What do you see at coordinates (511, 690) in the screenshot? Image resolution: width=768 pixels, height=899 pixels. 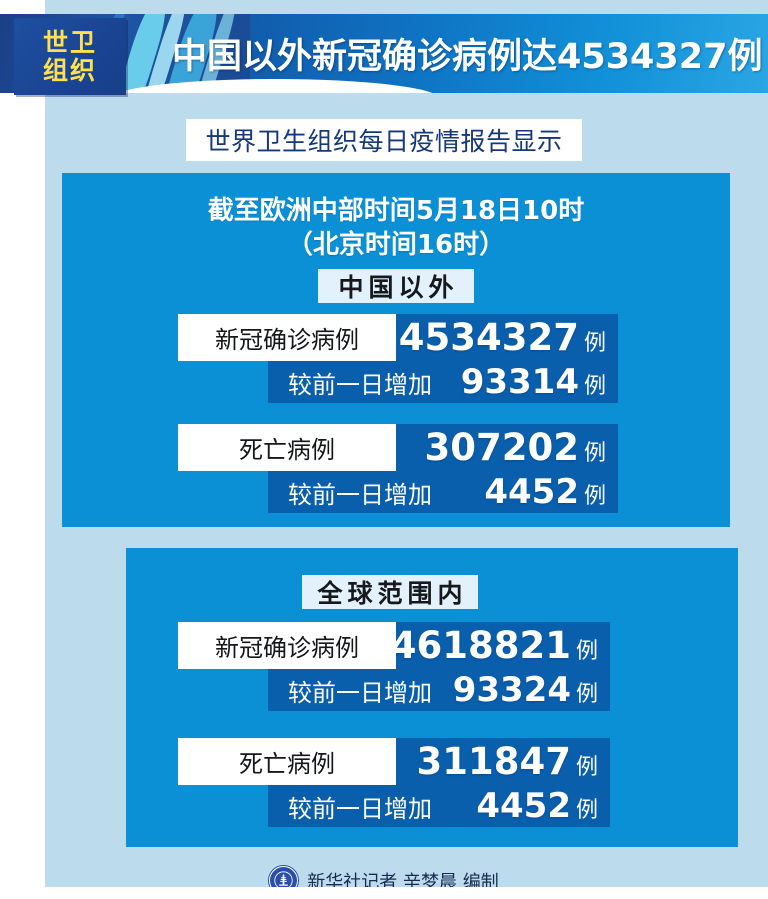 I see `stat-sub-value: 93324` at bounding box center [511, 690].